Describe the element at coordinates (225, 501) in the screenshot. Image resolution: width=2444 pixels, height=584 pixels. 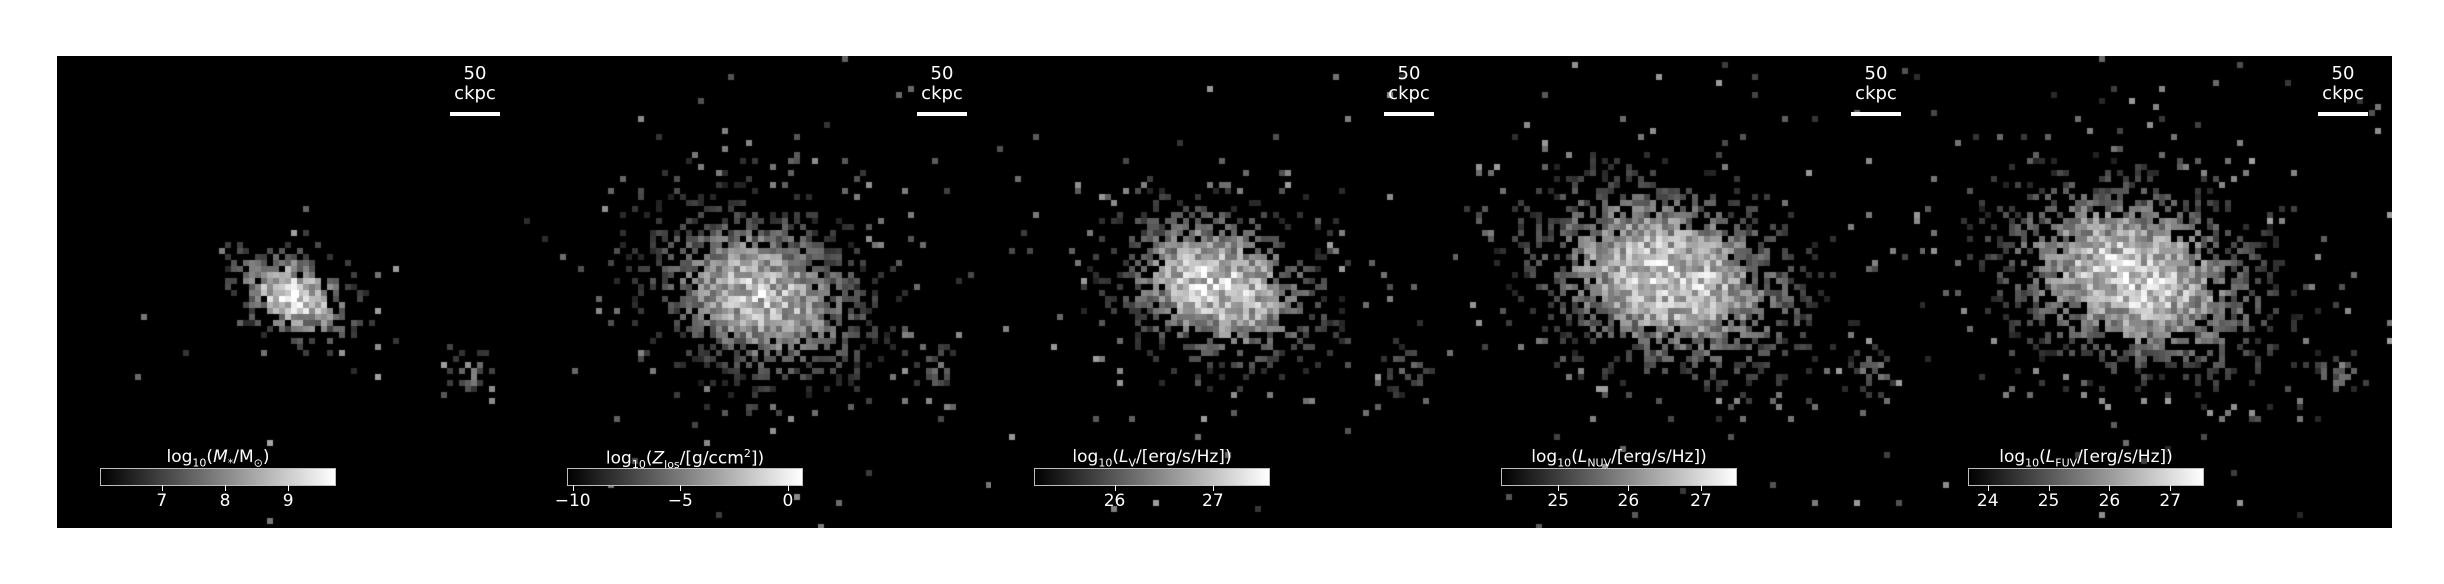
I see `colorbar-tick-label: 8` at that location.